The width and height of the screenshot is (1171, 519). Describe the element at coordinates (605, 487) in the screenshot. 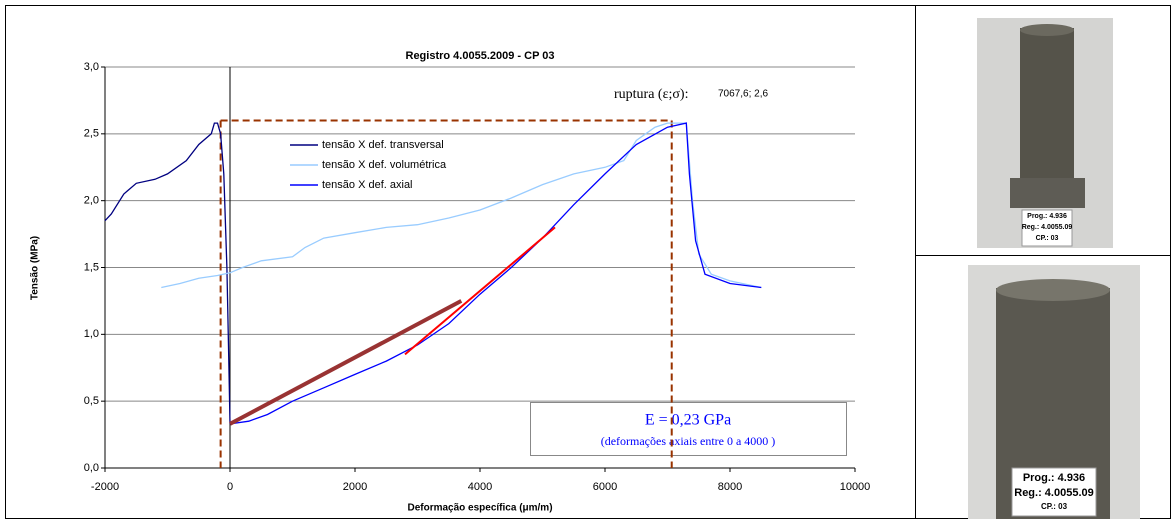

I see `x-tick-label: 6000` at that location.